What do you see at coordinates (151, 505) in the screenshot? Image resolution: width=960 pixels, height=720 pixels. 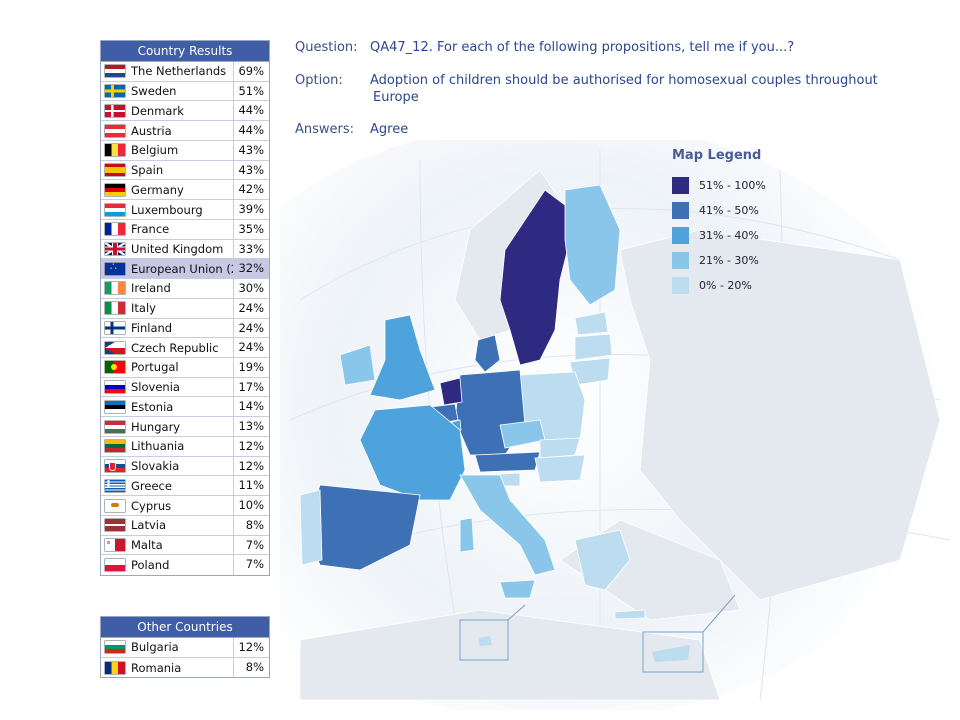 I see `country-name: Cyprus` at bounding box center [151, 505].